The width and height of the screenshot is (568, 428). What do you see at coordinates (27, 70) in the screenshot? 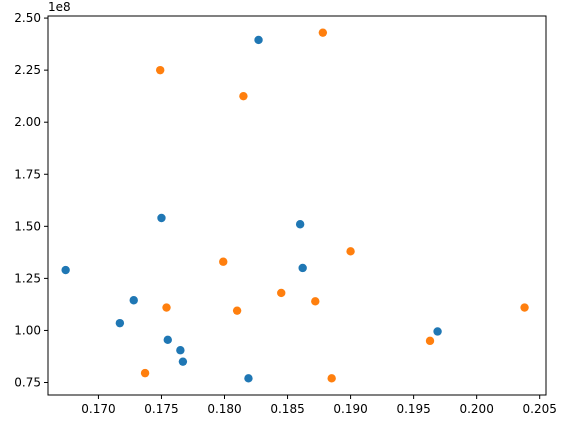
I see `y-tick-label: 2.25` at bounding box center [27, 70].